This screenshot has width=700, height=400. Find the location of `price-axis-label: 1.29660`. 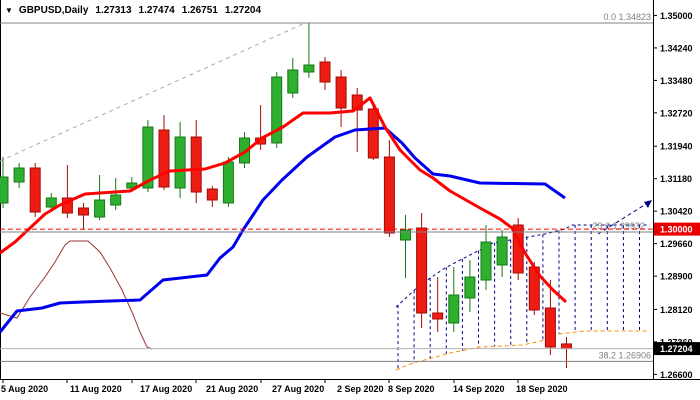

price-axis-label: 1.29660 is located at coordinates (676, 244).